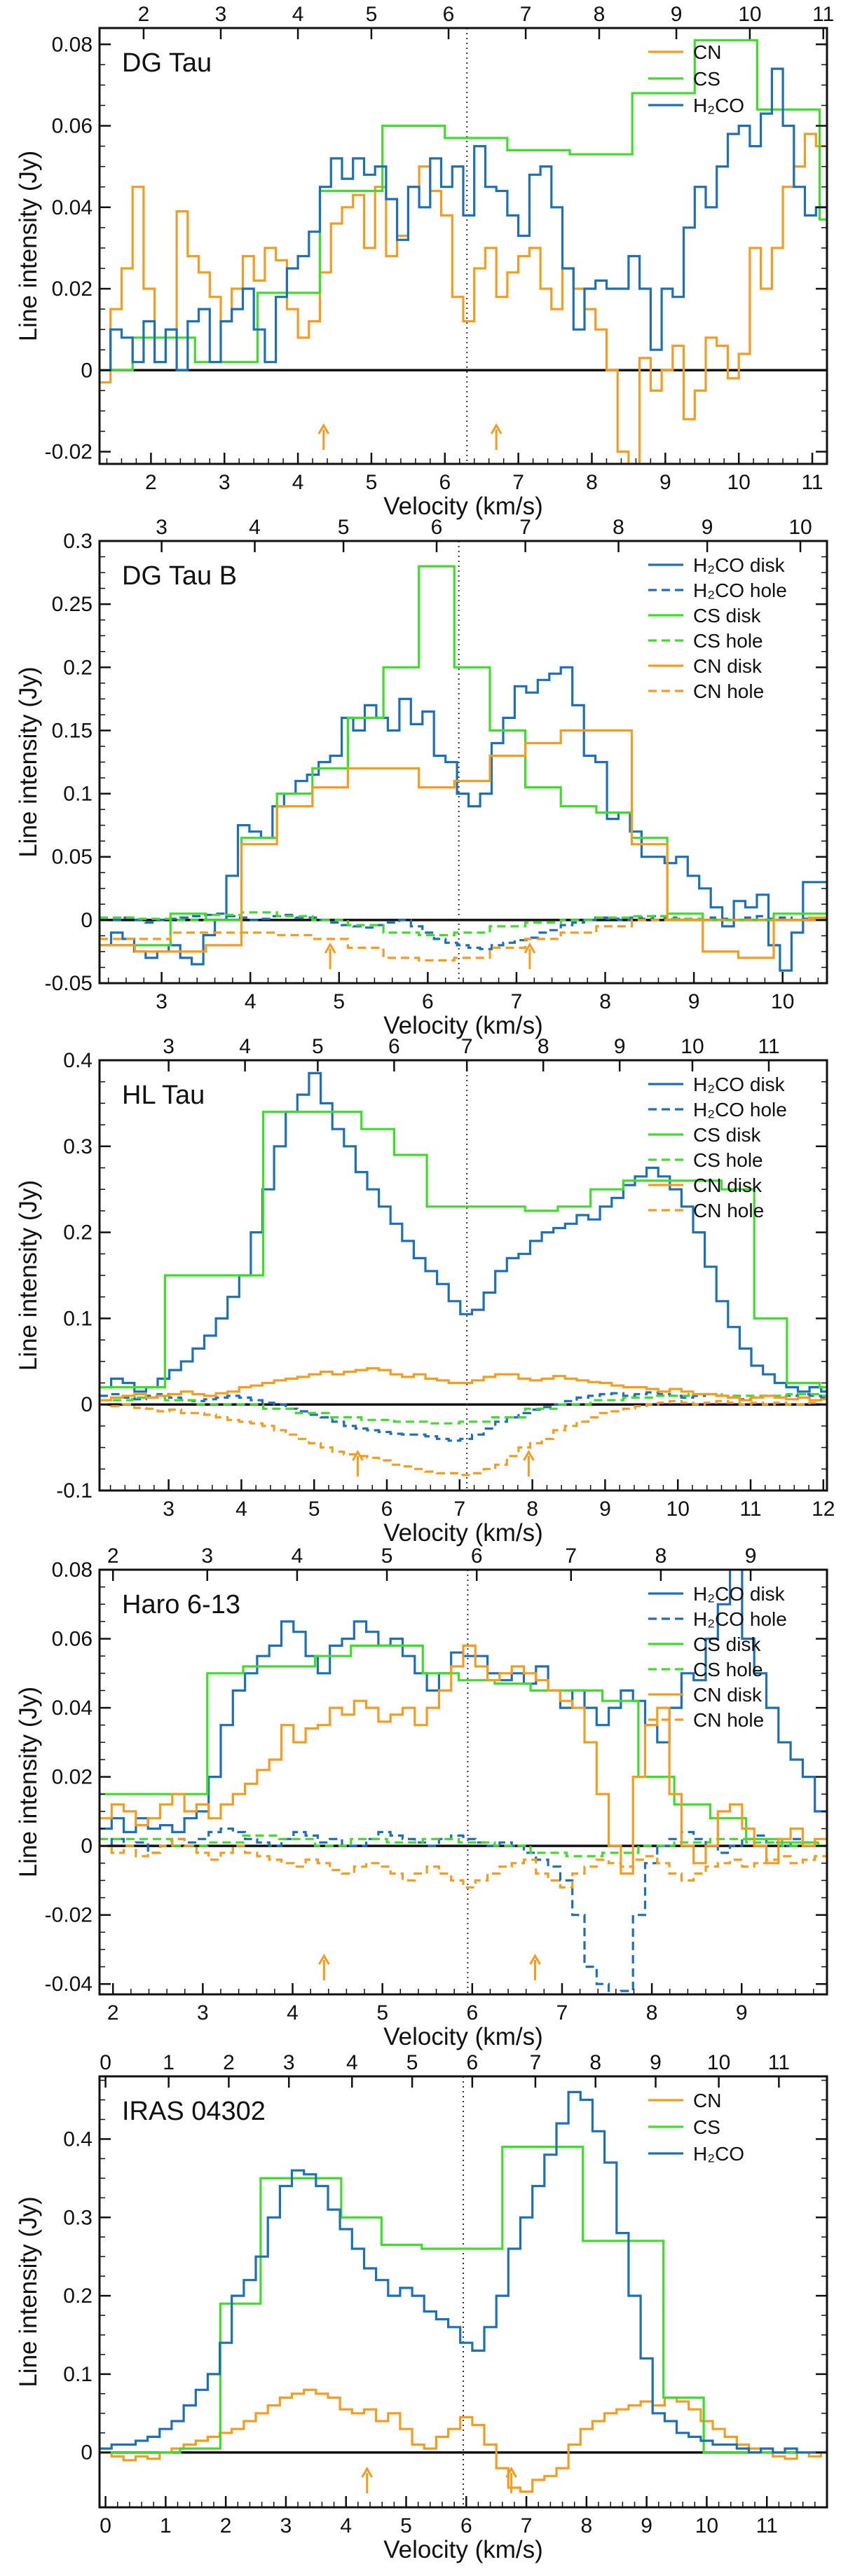 The width and height of the screenshot is (841, 2576). I want to click on series-line-h-co-disk, so click(463, 819).